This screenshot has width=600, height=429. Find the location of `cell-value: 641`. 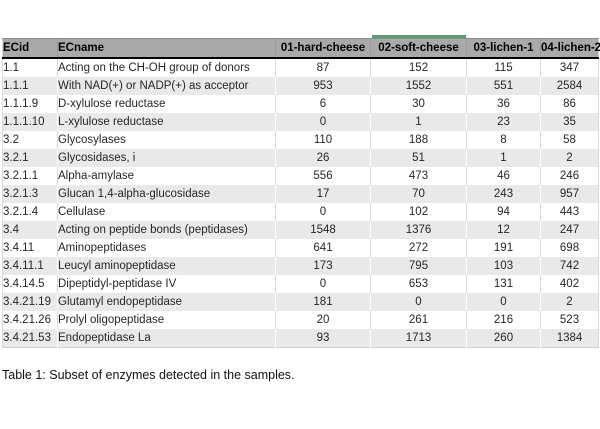

cell-value: 641 is located at coordinates (323, 248).